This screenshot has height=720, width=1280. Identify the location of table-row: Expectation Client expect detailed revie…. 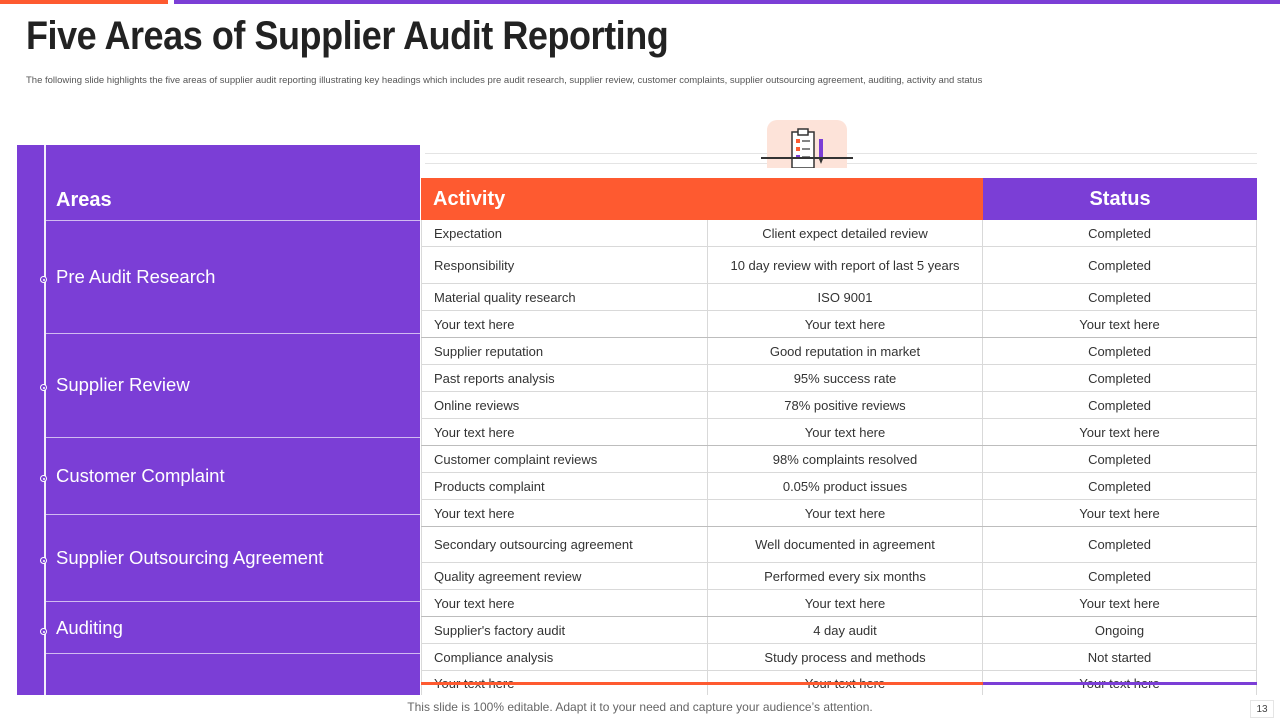
(839, 233).